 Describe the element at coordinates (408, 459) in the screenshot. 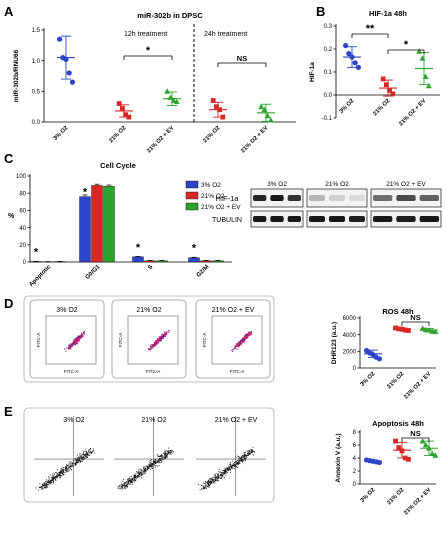

I see `data-point` at that location.